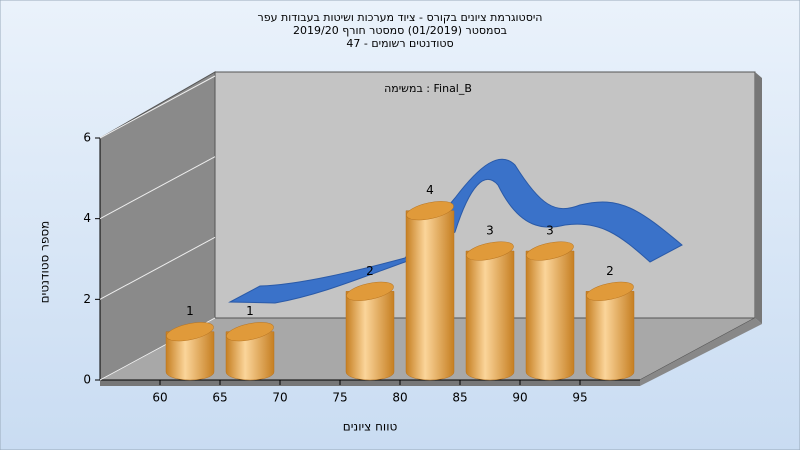 This screenshot has width=800, height=450. Describe the element at coordinates (758, 198) in the screenshot. I see `wall-edge` at that location.